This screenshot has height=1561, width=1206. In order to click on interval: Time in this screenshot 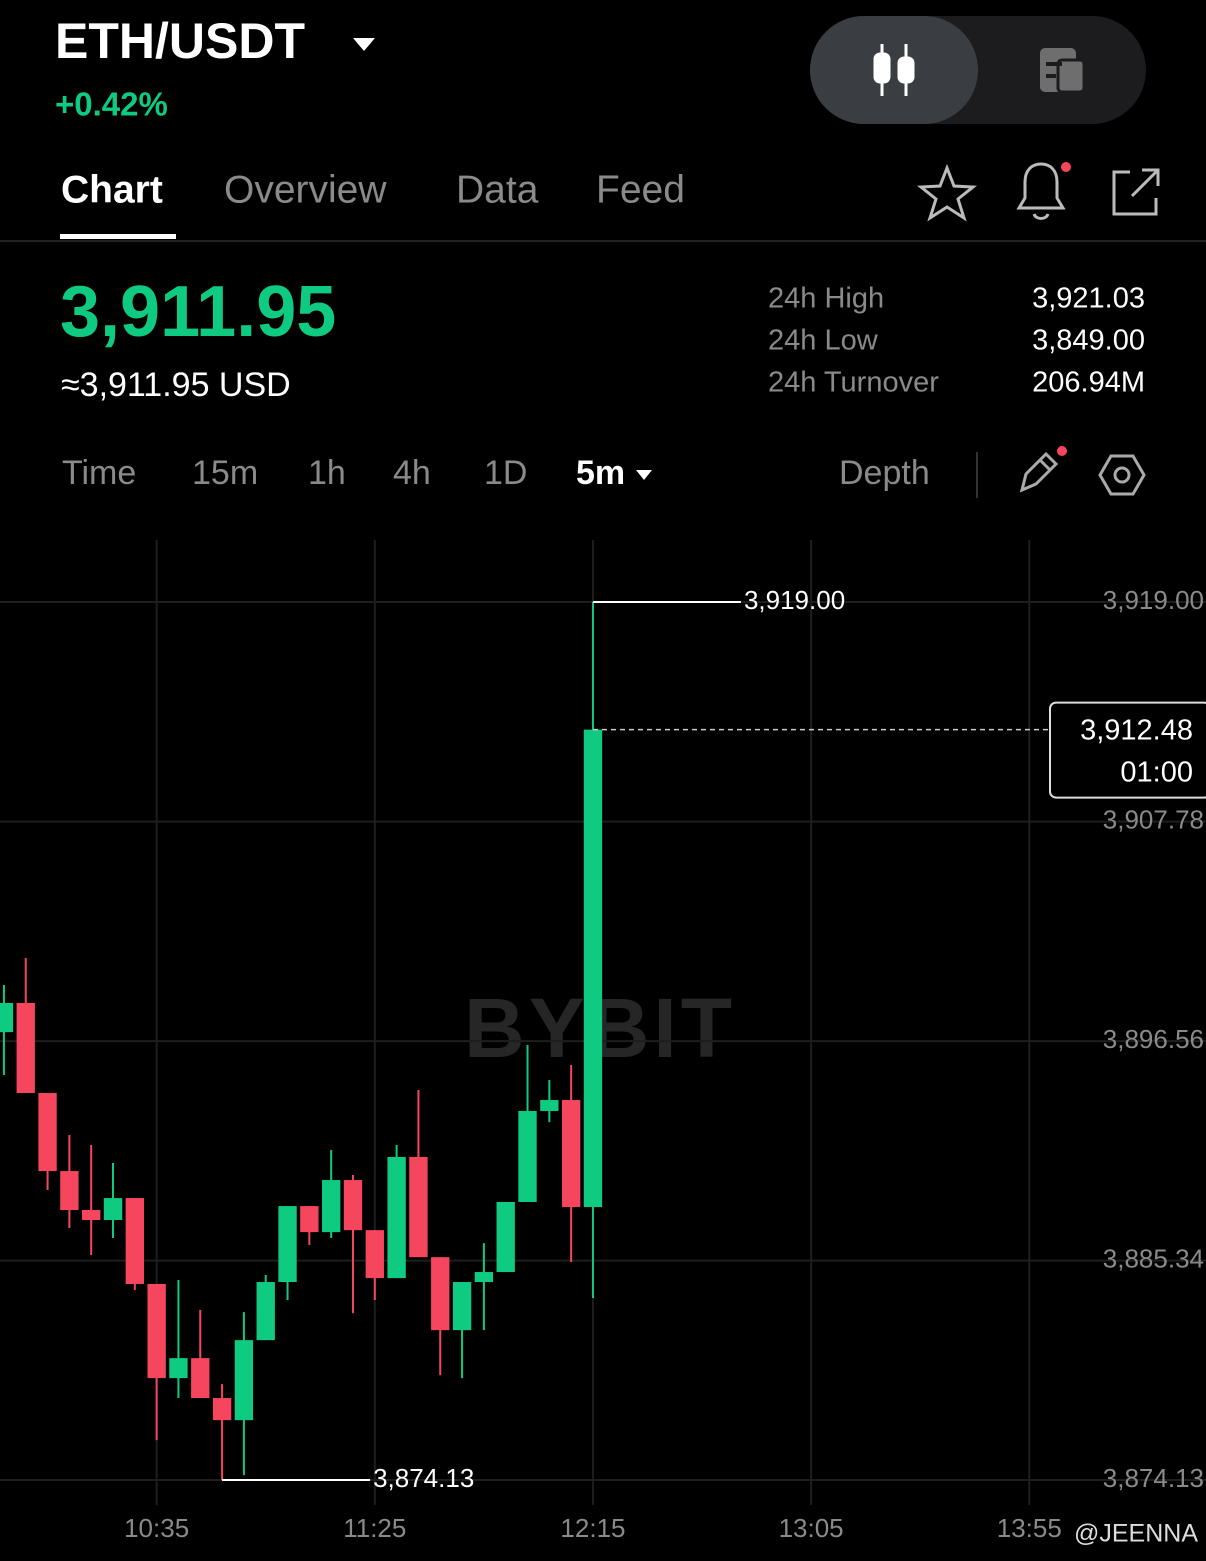, I will do `click(99, 473)`.